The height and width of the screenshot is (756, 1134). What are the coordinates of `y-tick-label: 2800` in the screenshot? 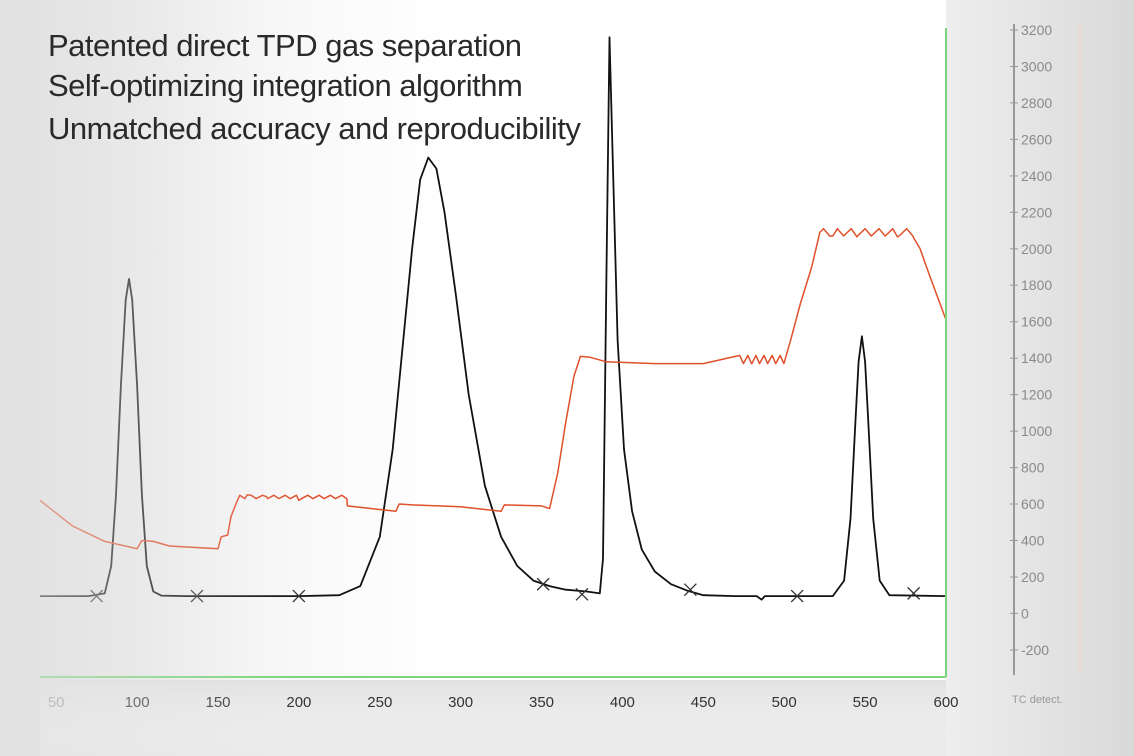 It's located at (1036, 103).